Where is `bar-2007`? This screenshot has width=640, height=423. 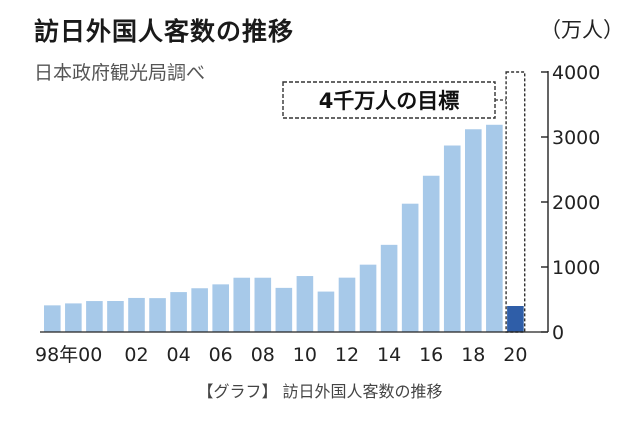 bar-2007 is located at coordinates (242, 304).